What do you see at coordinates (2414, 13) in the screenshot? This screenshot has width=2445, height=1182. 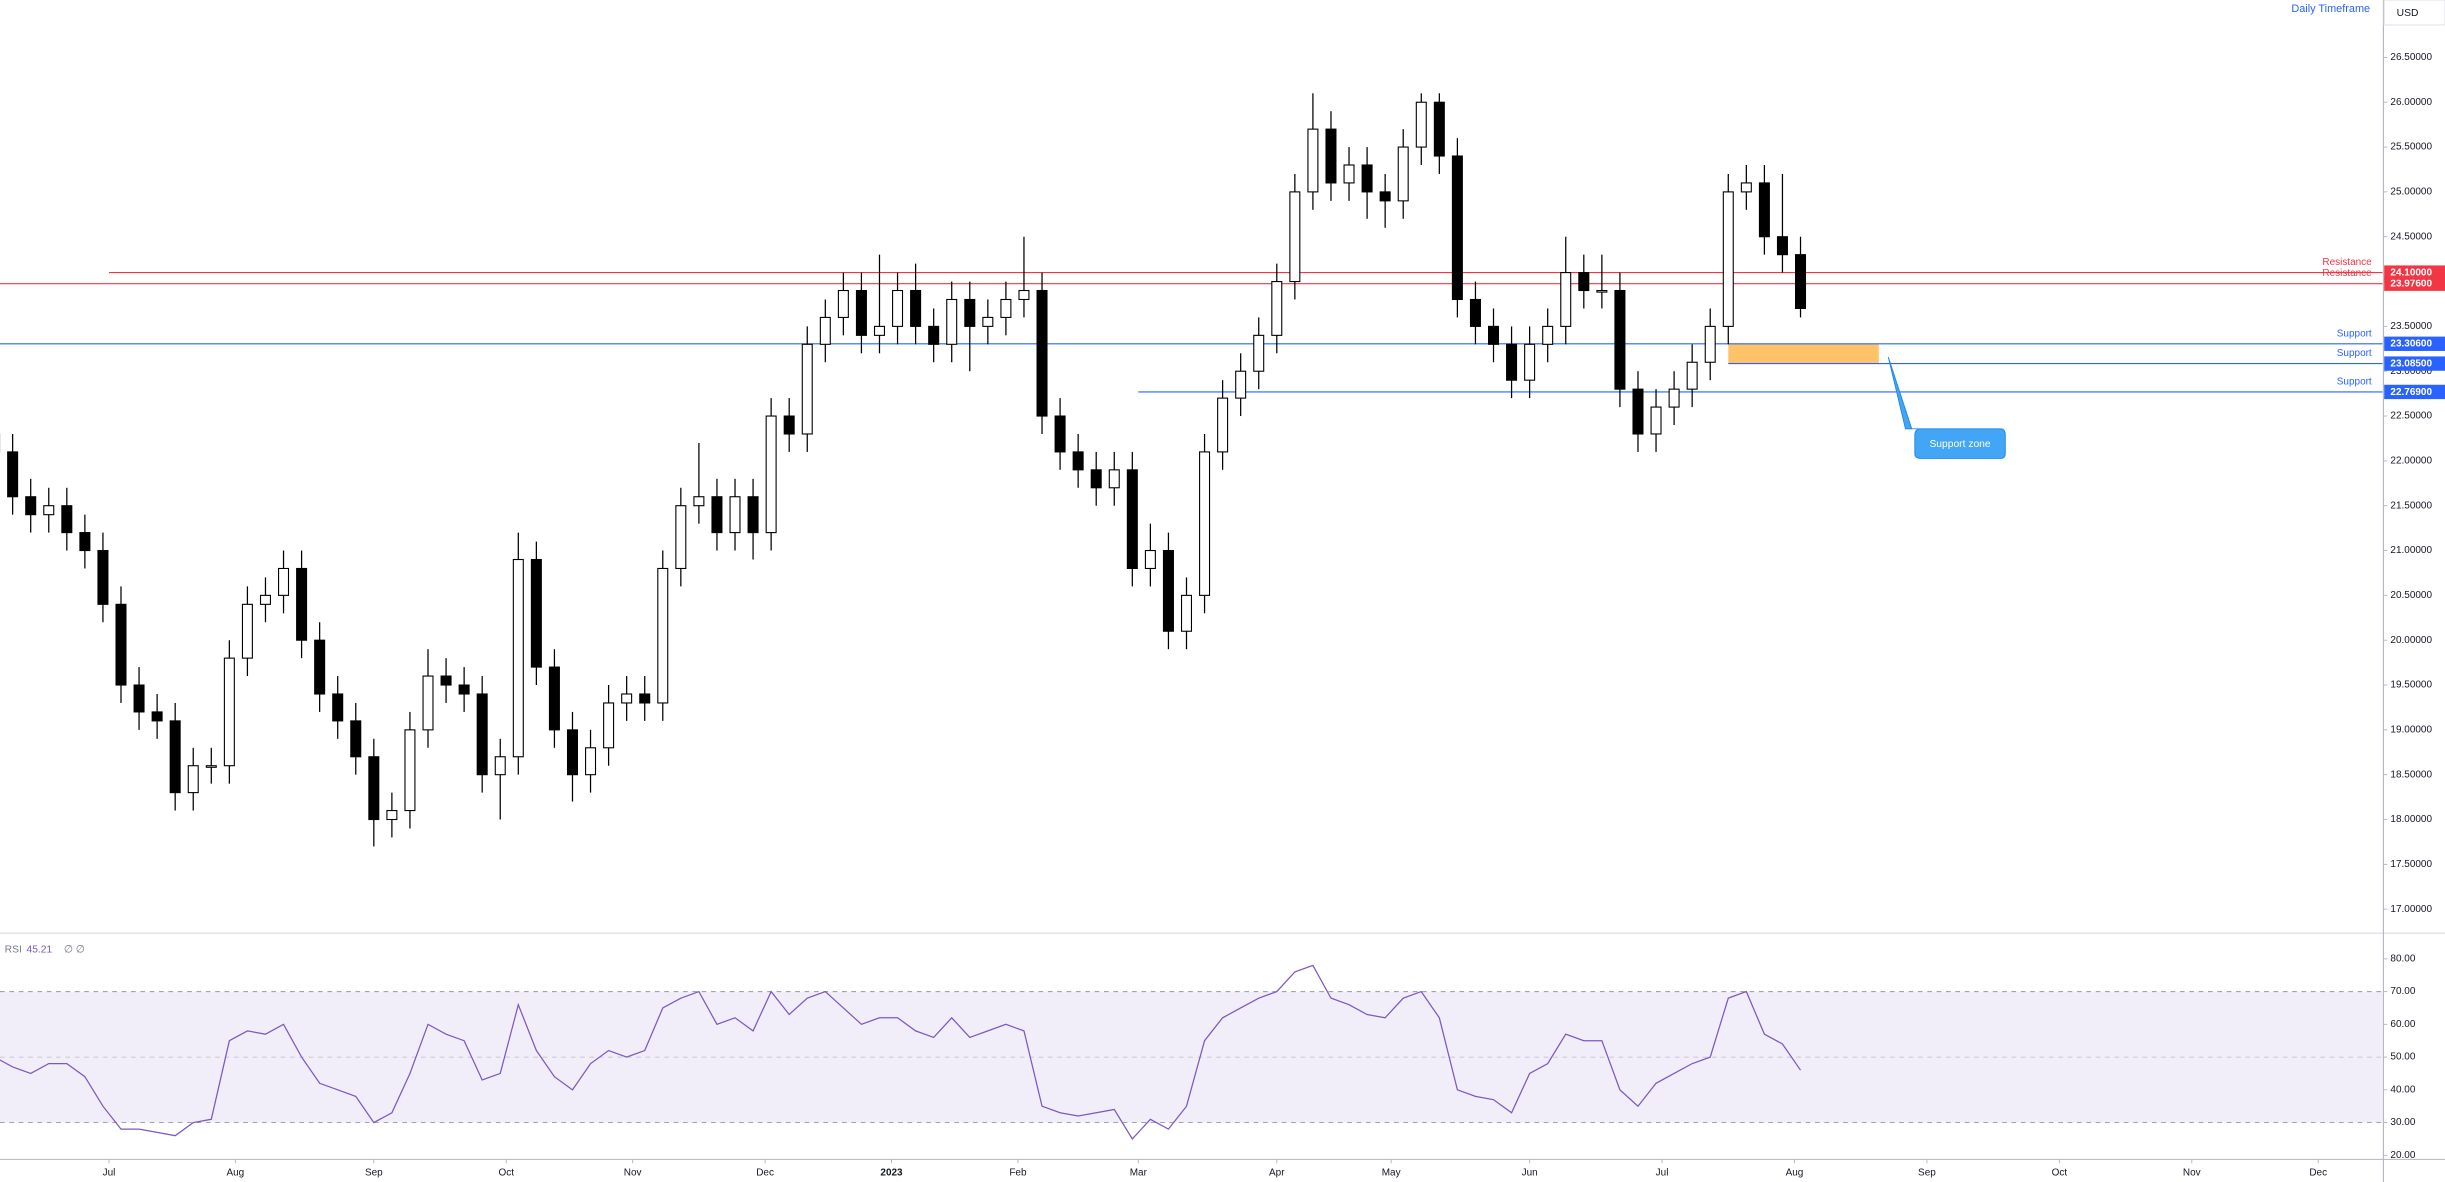 I see `currency-box` at bounding box center [2414, 13].